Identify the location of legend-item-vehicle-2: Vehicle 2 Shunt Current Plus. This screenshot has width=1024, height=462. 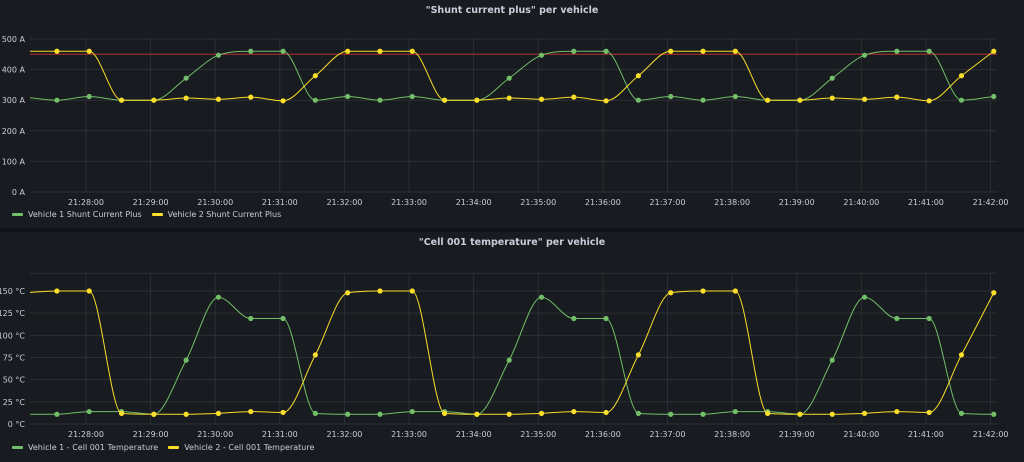
(216, 214).